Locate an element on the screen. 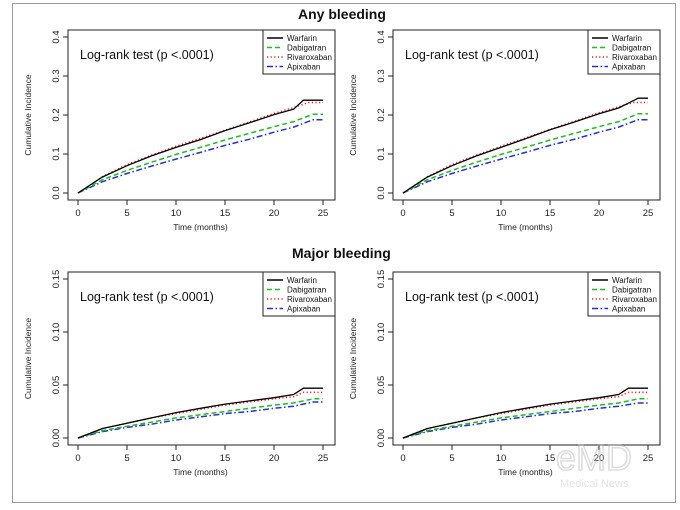 The image size is (680, 510). watermark-caption: Medical News is located at coordinates (594, 484).